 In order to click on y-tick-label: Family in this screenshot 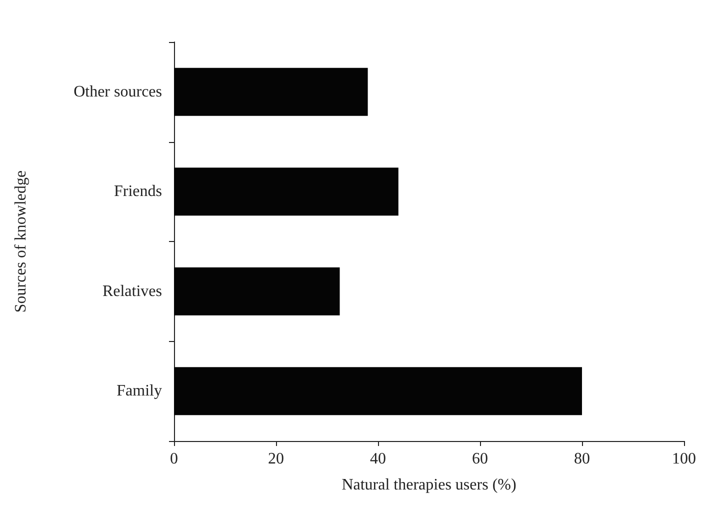, I will do `click(139, 391)`.